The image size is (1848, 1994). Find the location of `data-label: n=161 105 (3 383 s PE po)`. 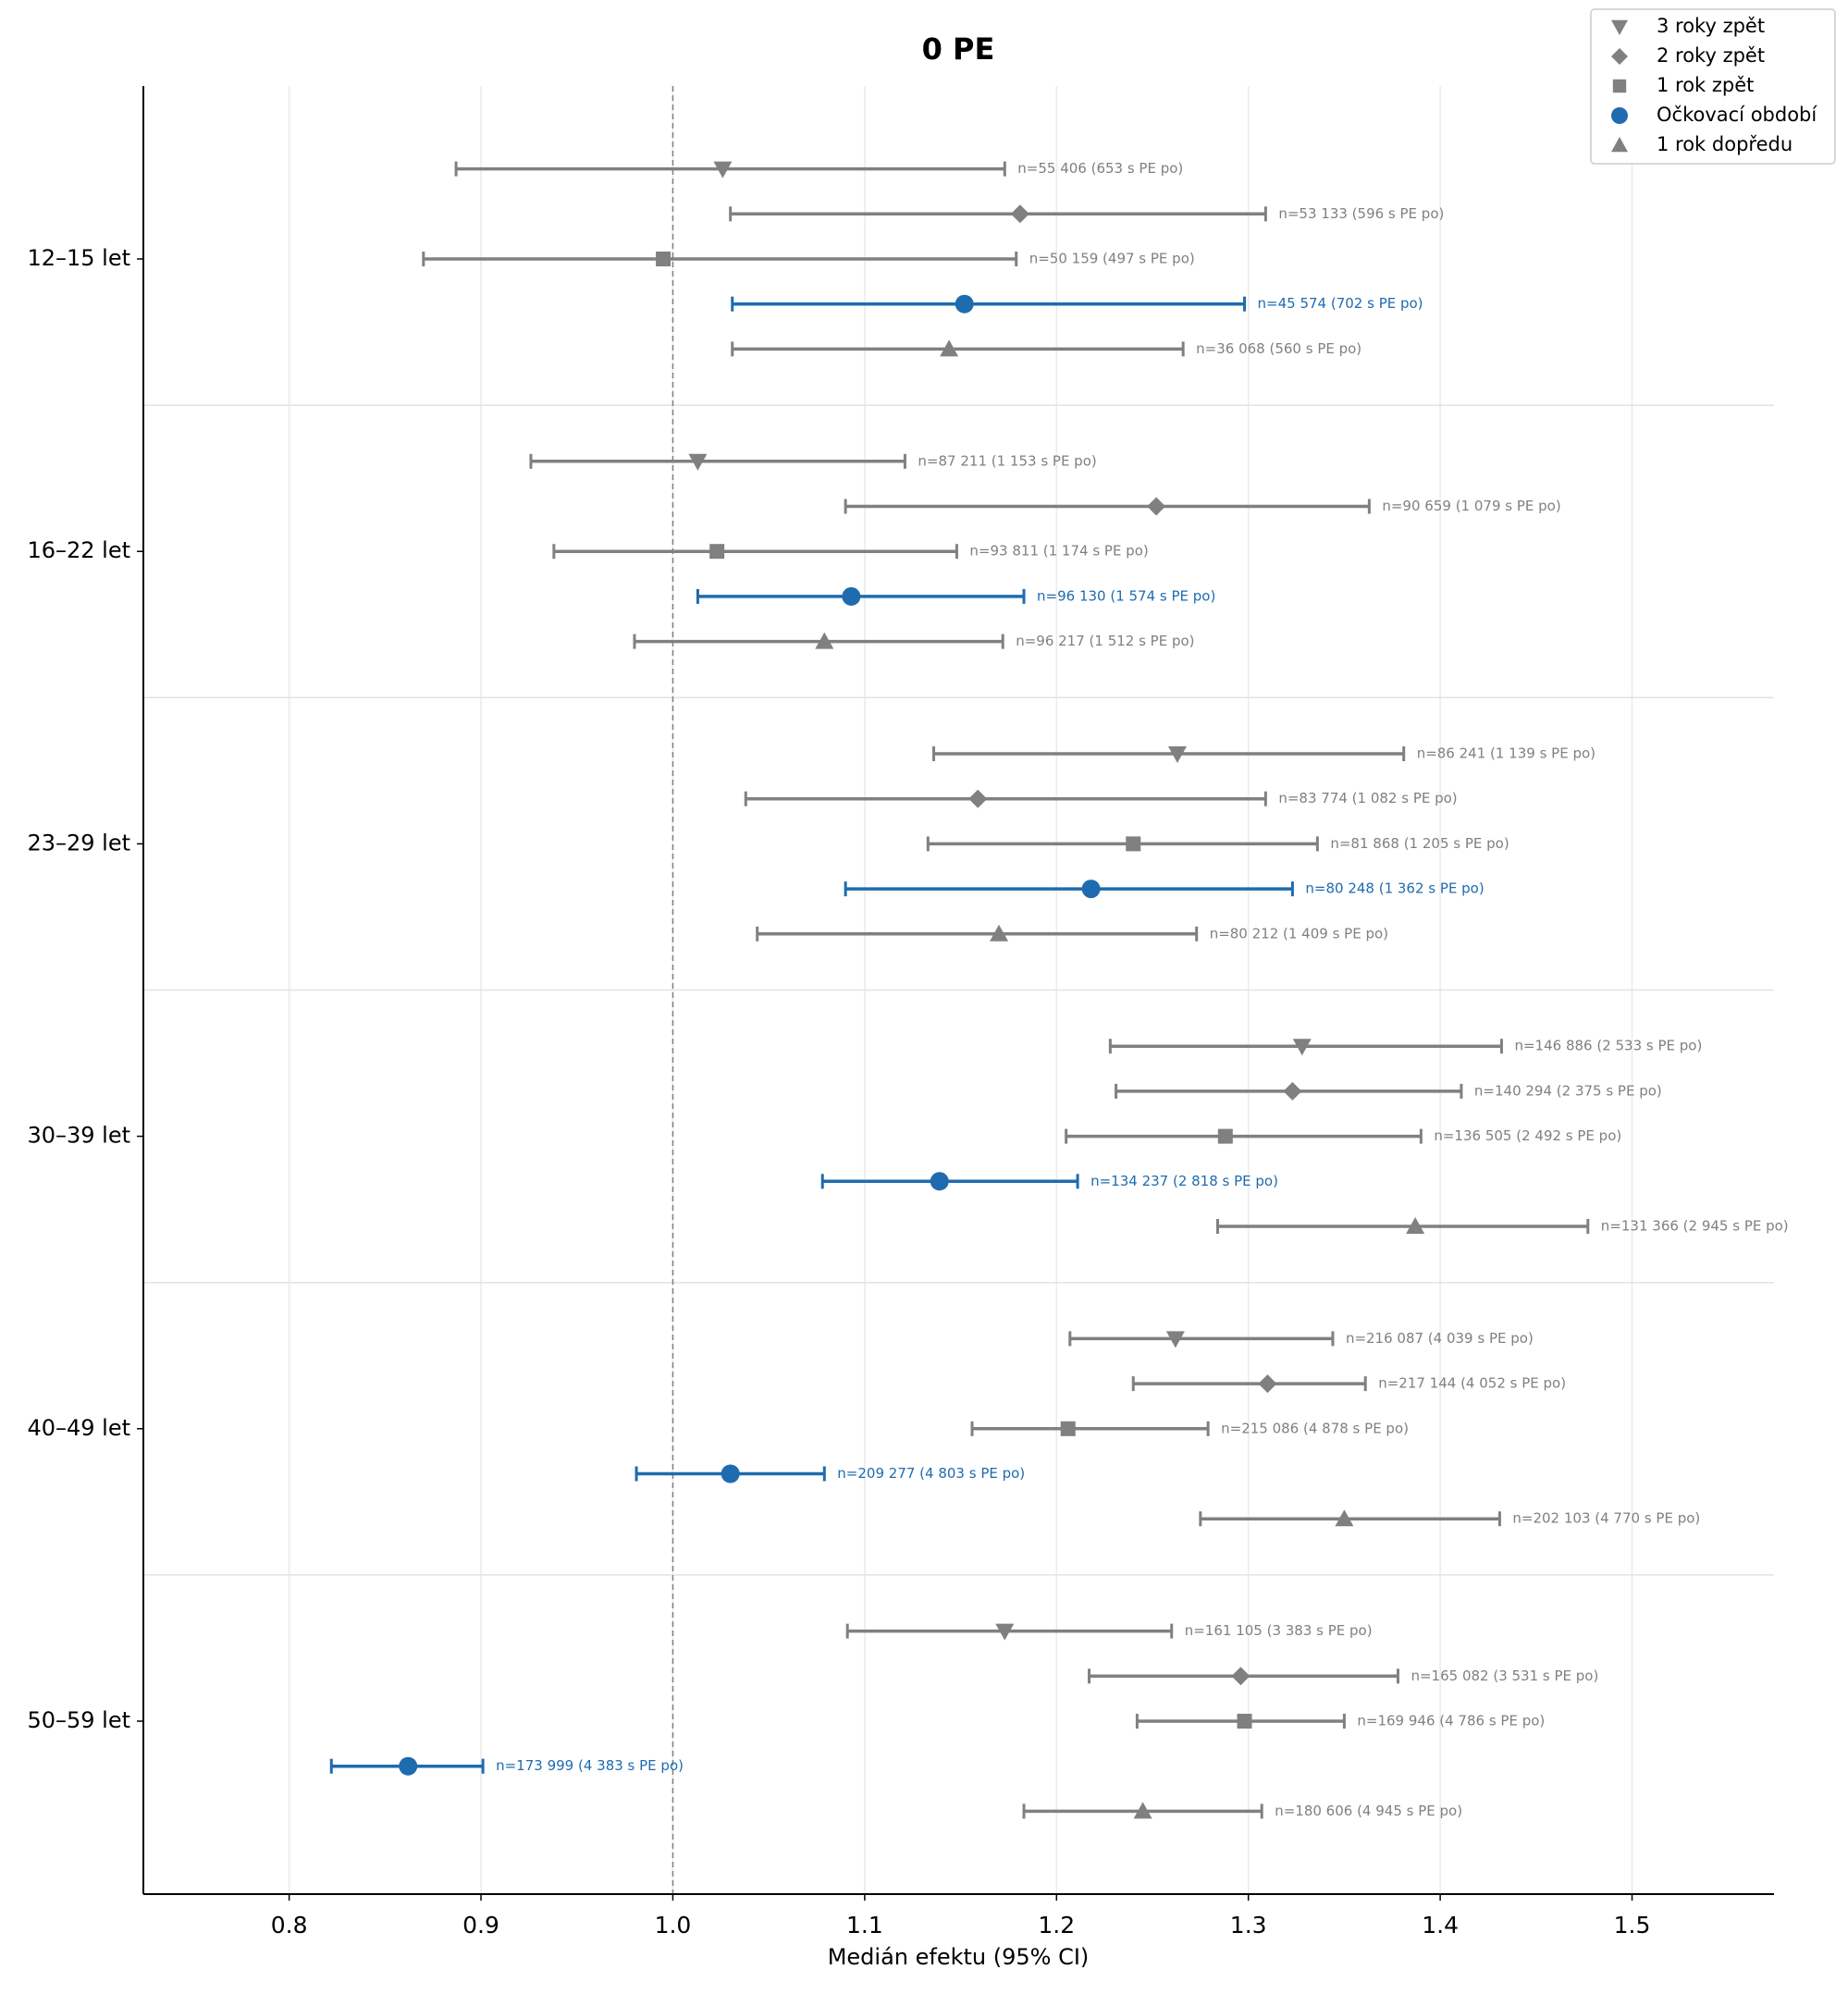

data-label: n=161 105 (3 383 s PE po) is located at coordinates (1279, 1630).